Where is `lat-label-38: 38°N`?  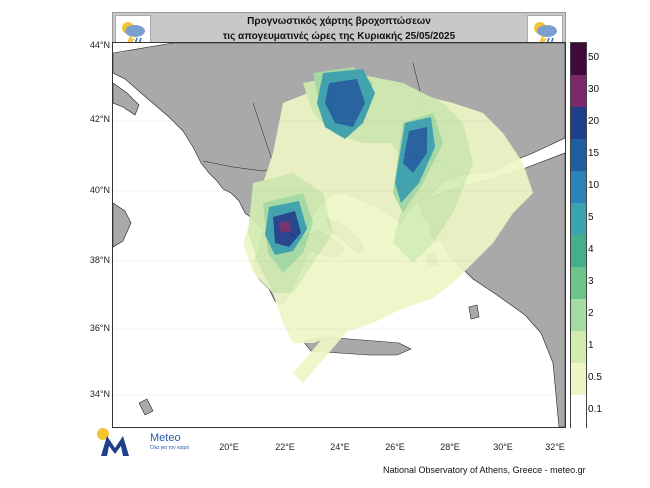
lat-label-38: 38°N is located at coordinates (99, 260).